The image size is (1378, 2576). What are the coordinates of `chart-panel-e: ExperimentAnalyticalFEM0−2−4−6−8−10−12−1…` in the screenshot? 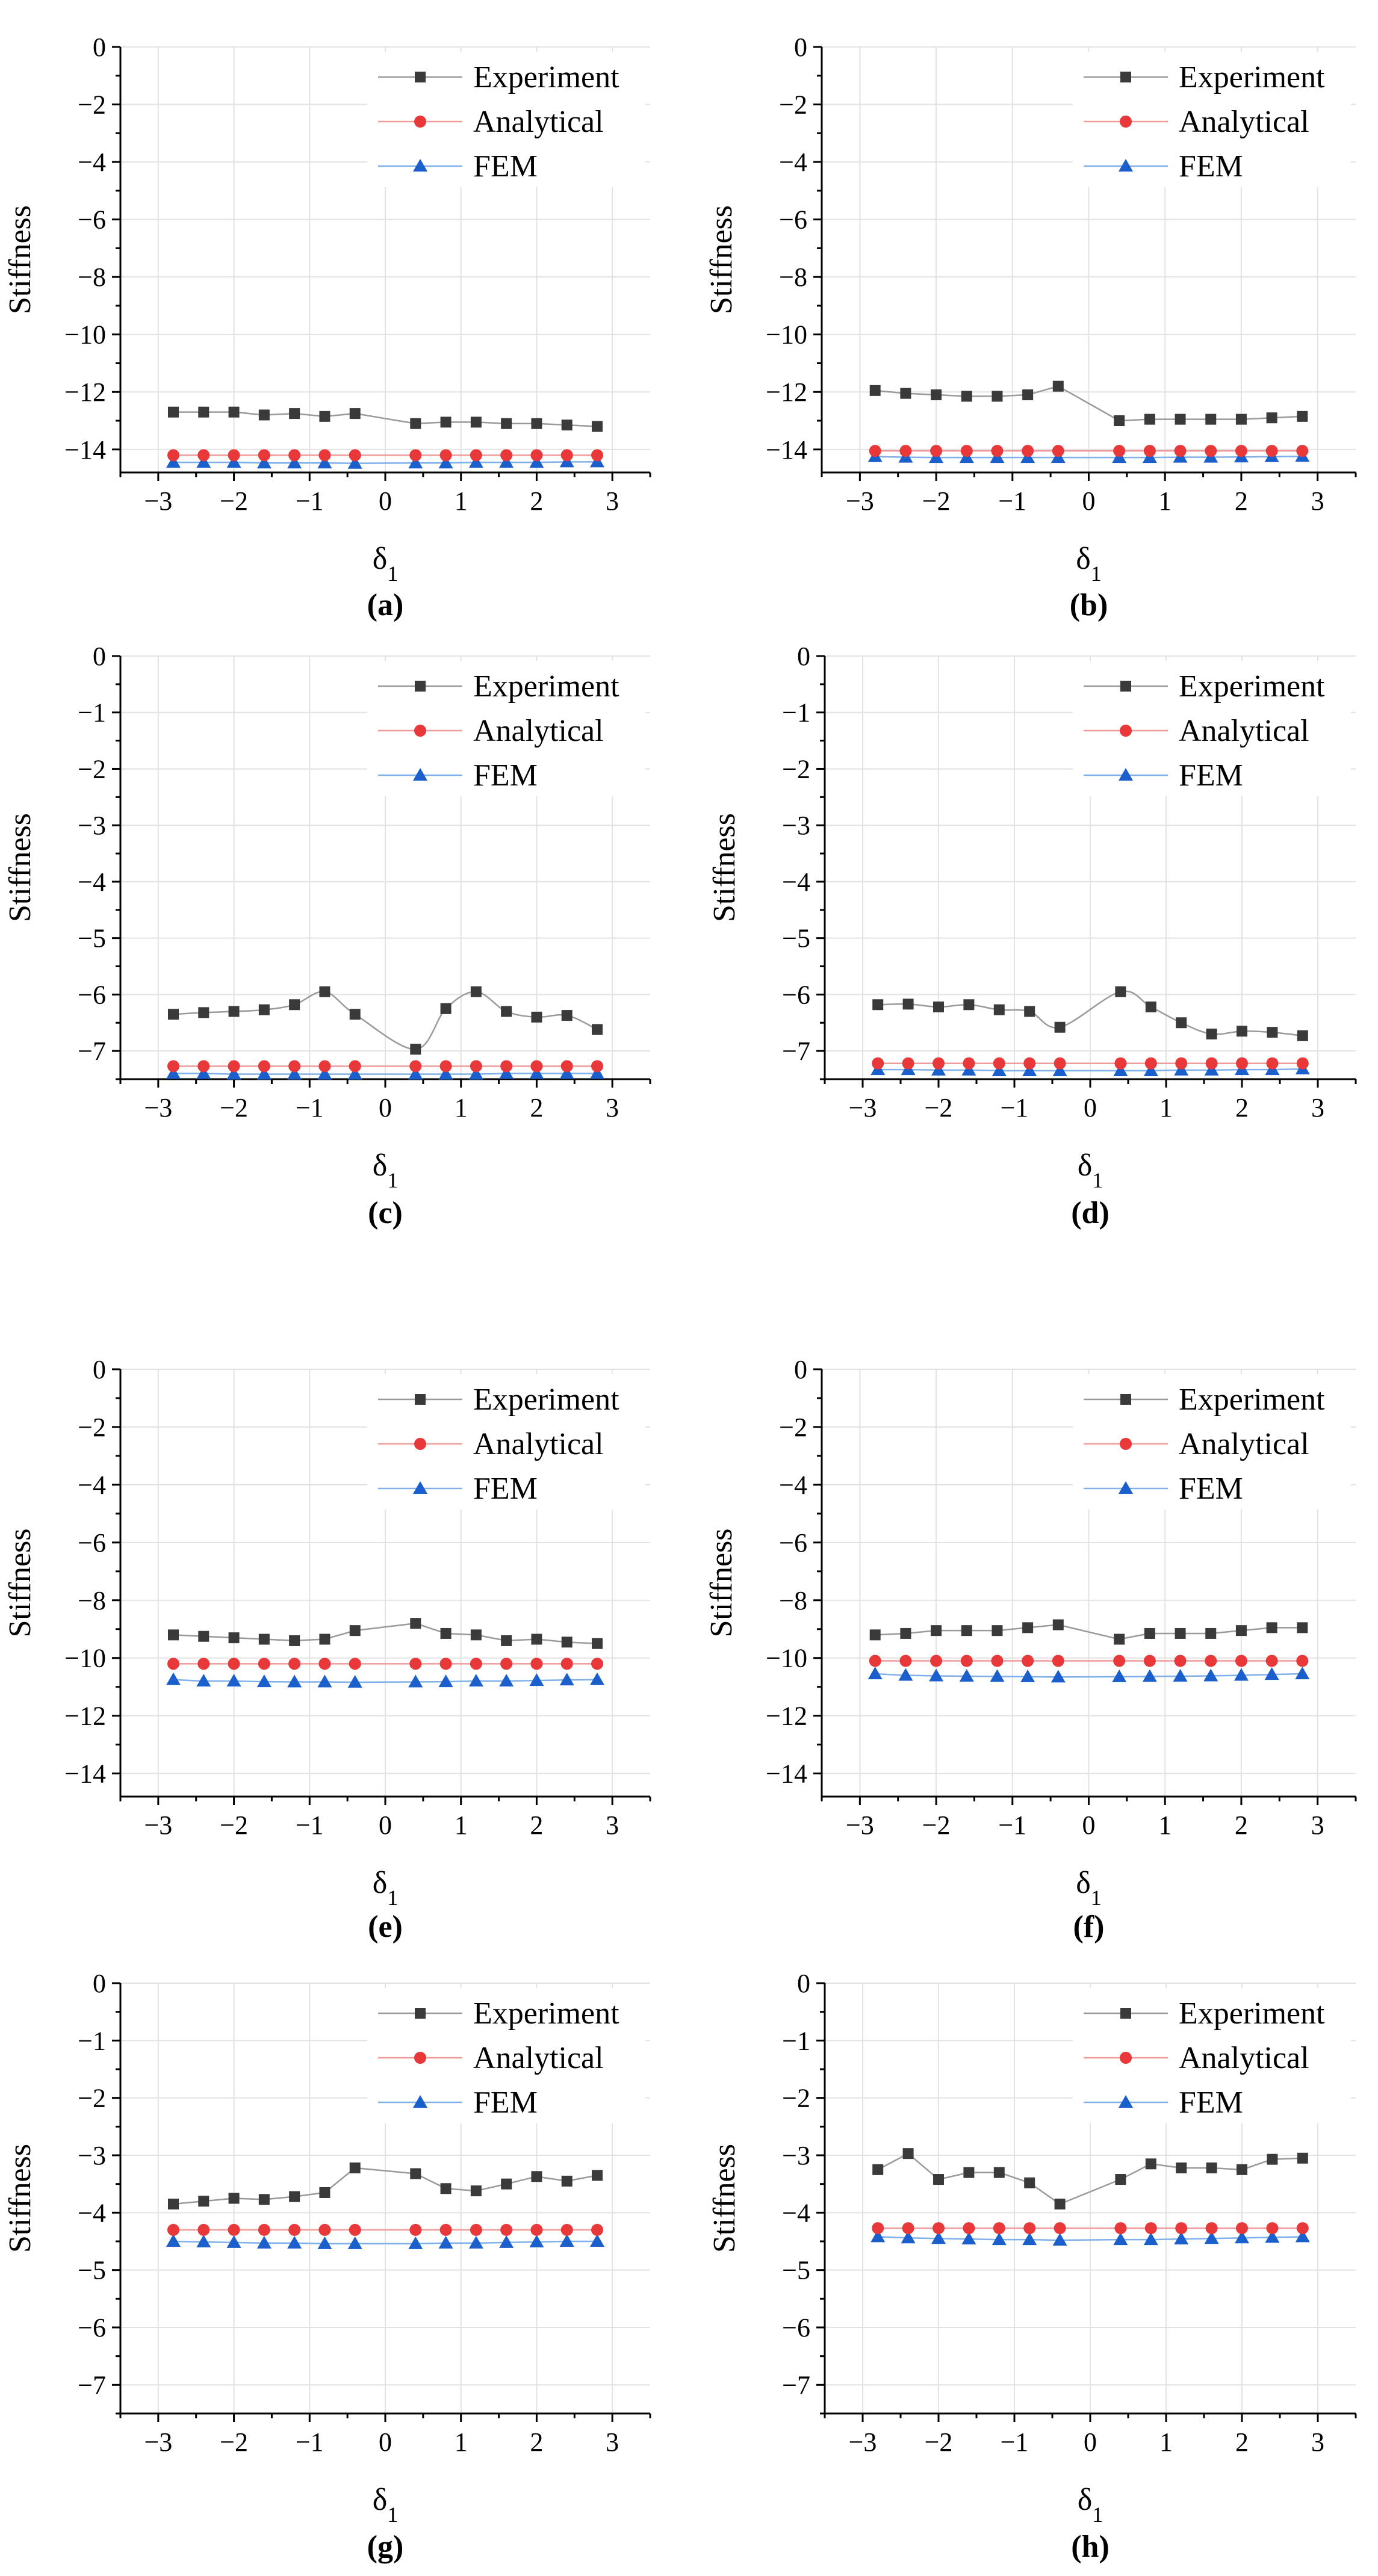 It's located at (327, 1649).